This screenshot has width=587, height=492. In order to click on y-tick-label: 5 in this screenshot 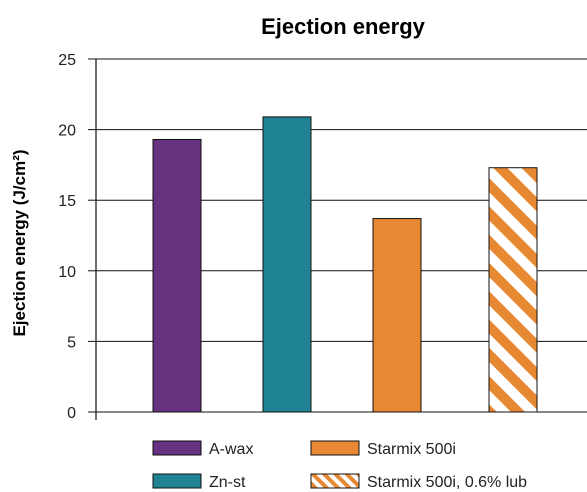, I will do `click(71, 342)`.